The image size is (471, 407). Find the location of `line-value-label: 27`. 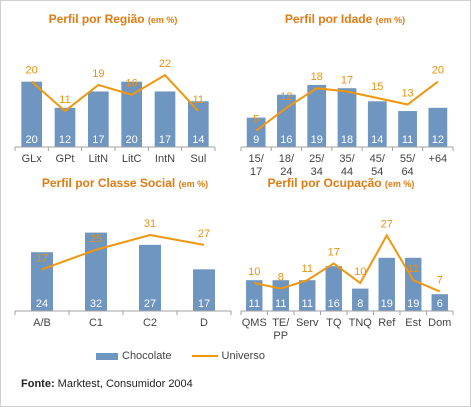

line-value-label: 27 is located at coordinates (204, 234).